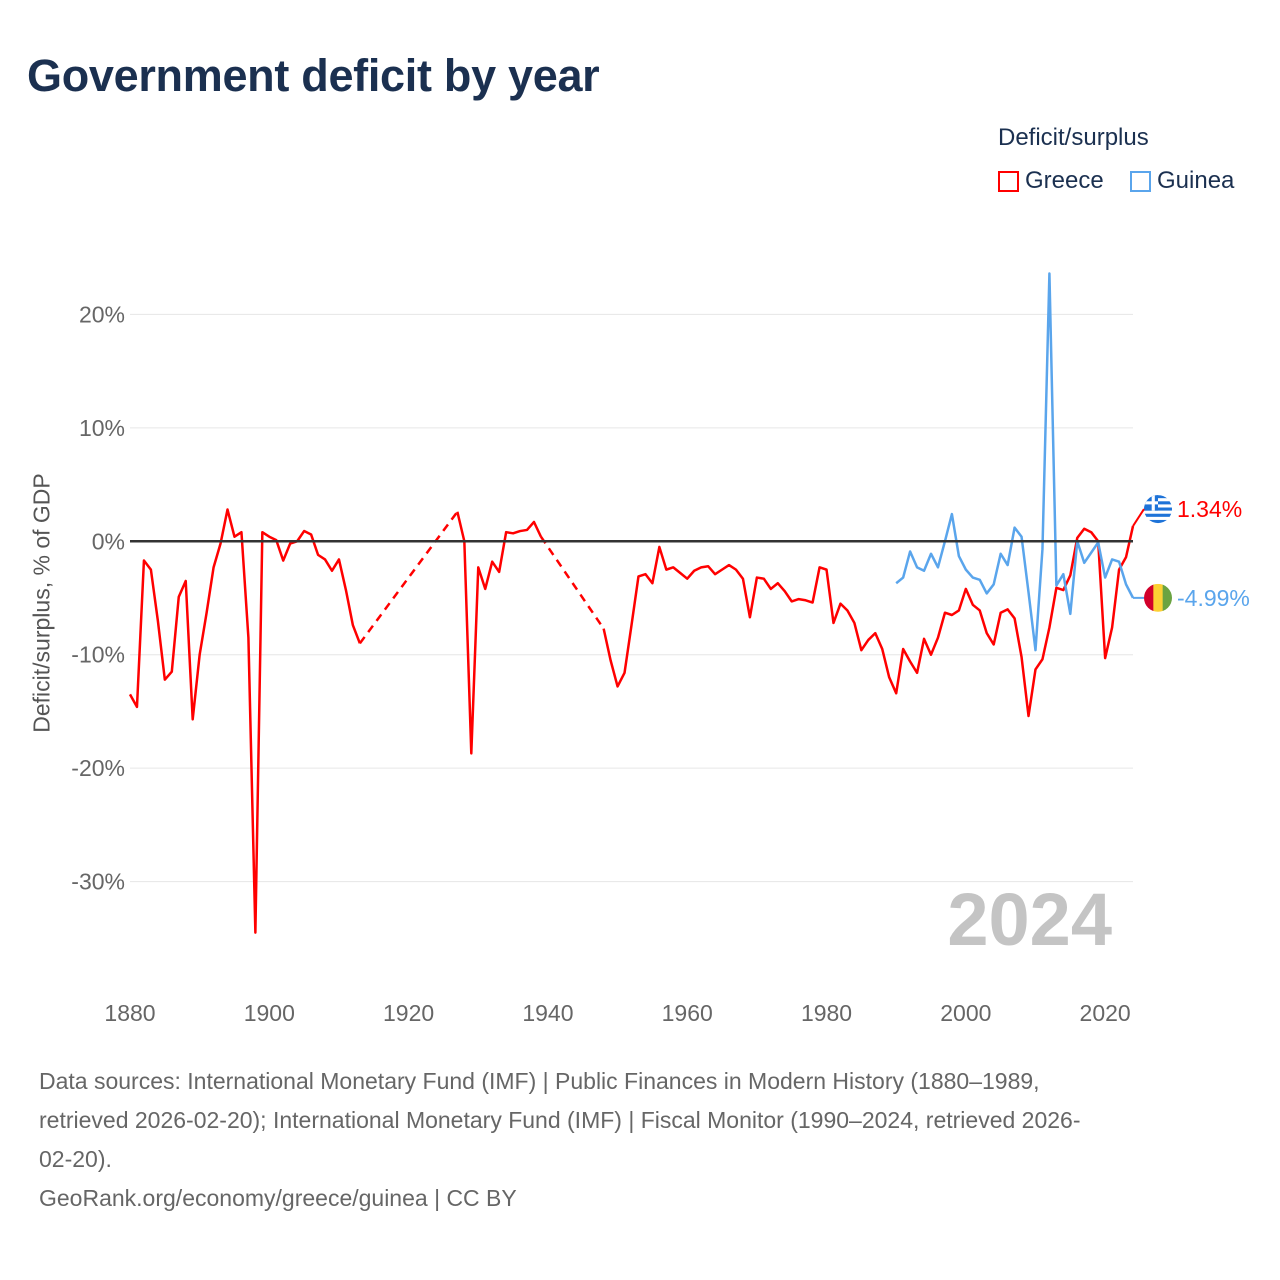  Describe the element at coordinates (1105, 1013) in the screenshot. I see `x-tick-label: 2020` at that location.